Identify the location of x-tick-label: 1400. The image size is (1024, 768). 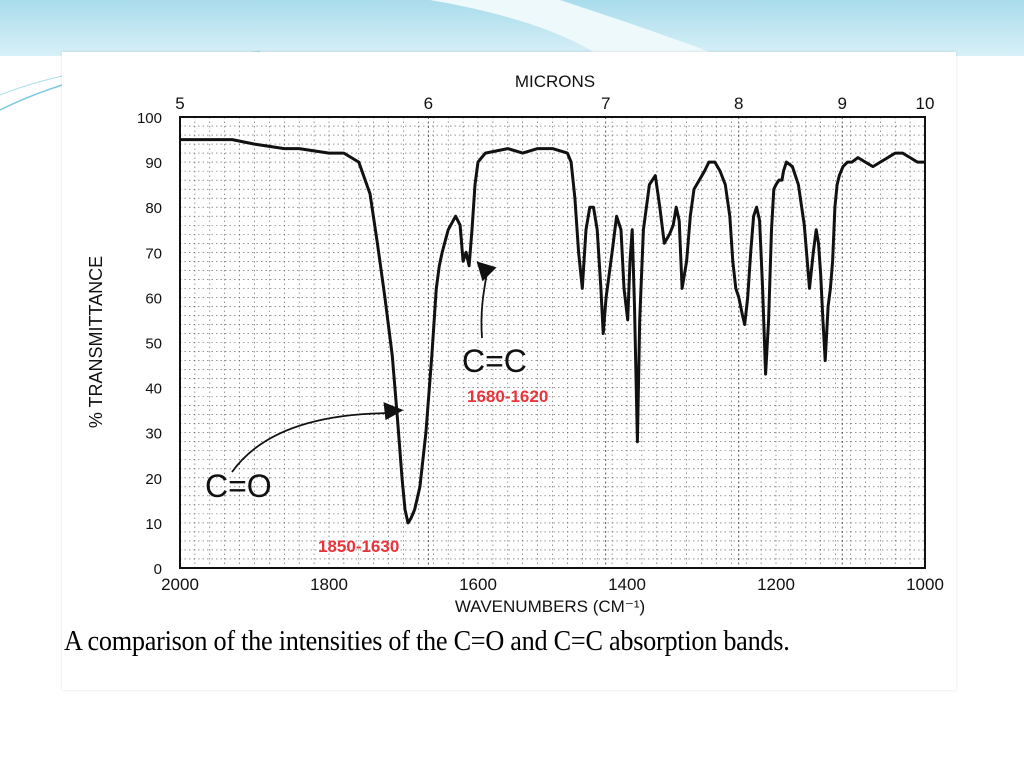
(627, 584).